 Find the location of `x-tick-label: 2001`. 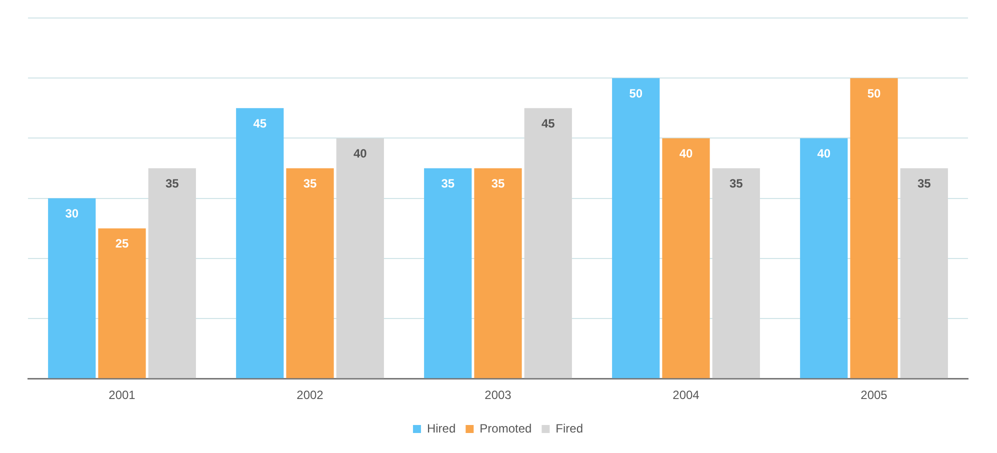

x-tick-label: 2001 is located at coordinates (122, 395).